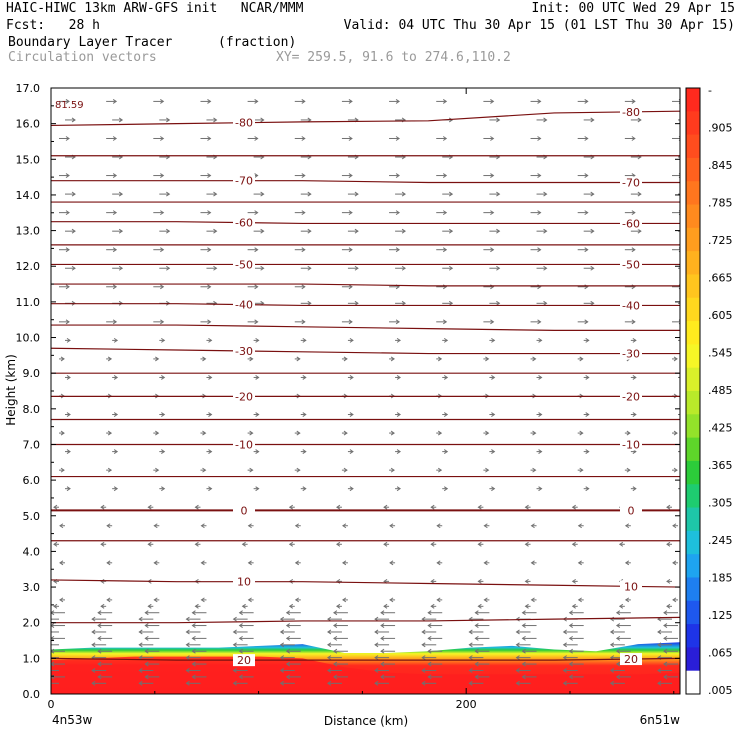  I want to click on colorbar-label: .065, so click(720, 653).